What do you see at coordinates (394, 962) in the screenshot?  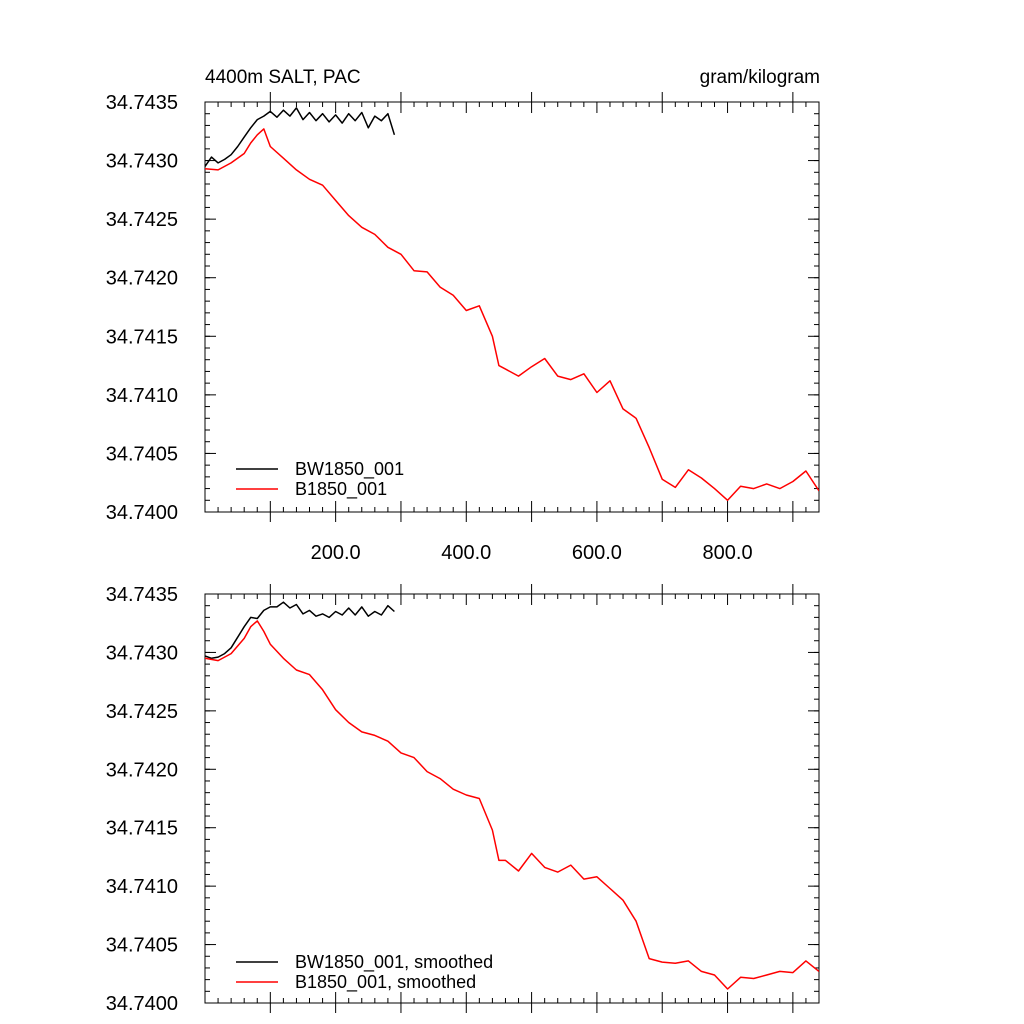 I see `legend-label: BW1850_001, smoothed` at bounding box center [394, 962].